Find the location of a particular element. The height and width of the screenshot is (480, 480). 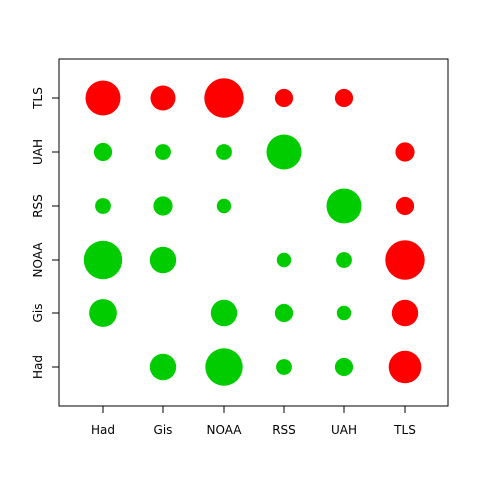

bubble-gis-tls is located at coordinates (163, 98).